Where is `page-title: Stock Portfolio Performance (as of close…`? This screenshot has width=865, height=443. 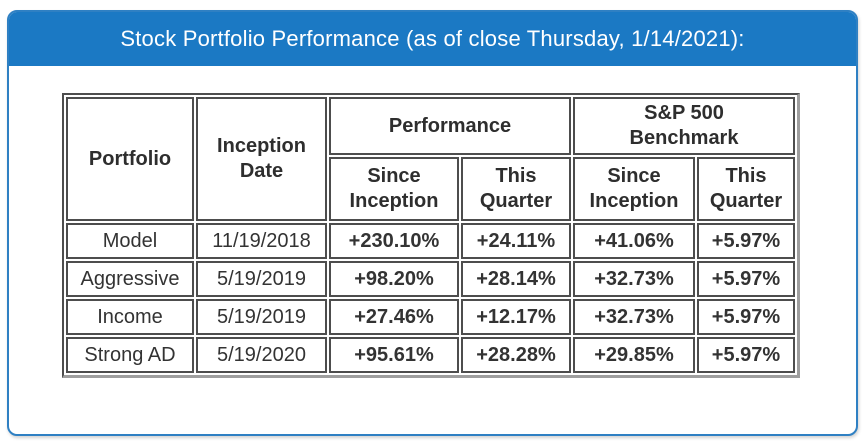
page-title: Stock Portfolio Performance (as of close… is located at coordinates (432, 38).